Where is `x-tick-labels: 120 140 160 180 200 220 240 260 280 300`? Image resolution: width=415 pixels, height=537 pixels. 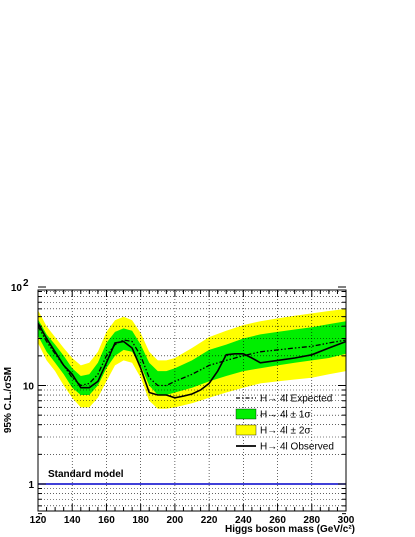 x-tick-labels: 120 140 160 180 200 220 240 260 280 300 is located at coordinates (192, 520).